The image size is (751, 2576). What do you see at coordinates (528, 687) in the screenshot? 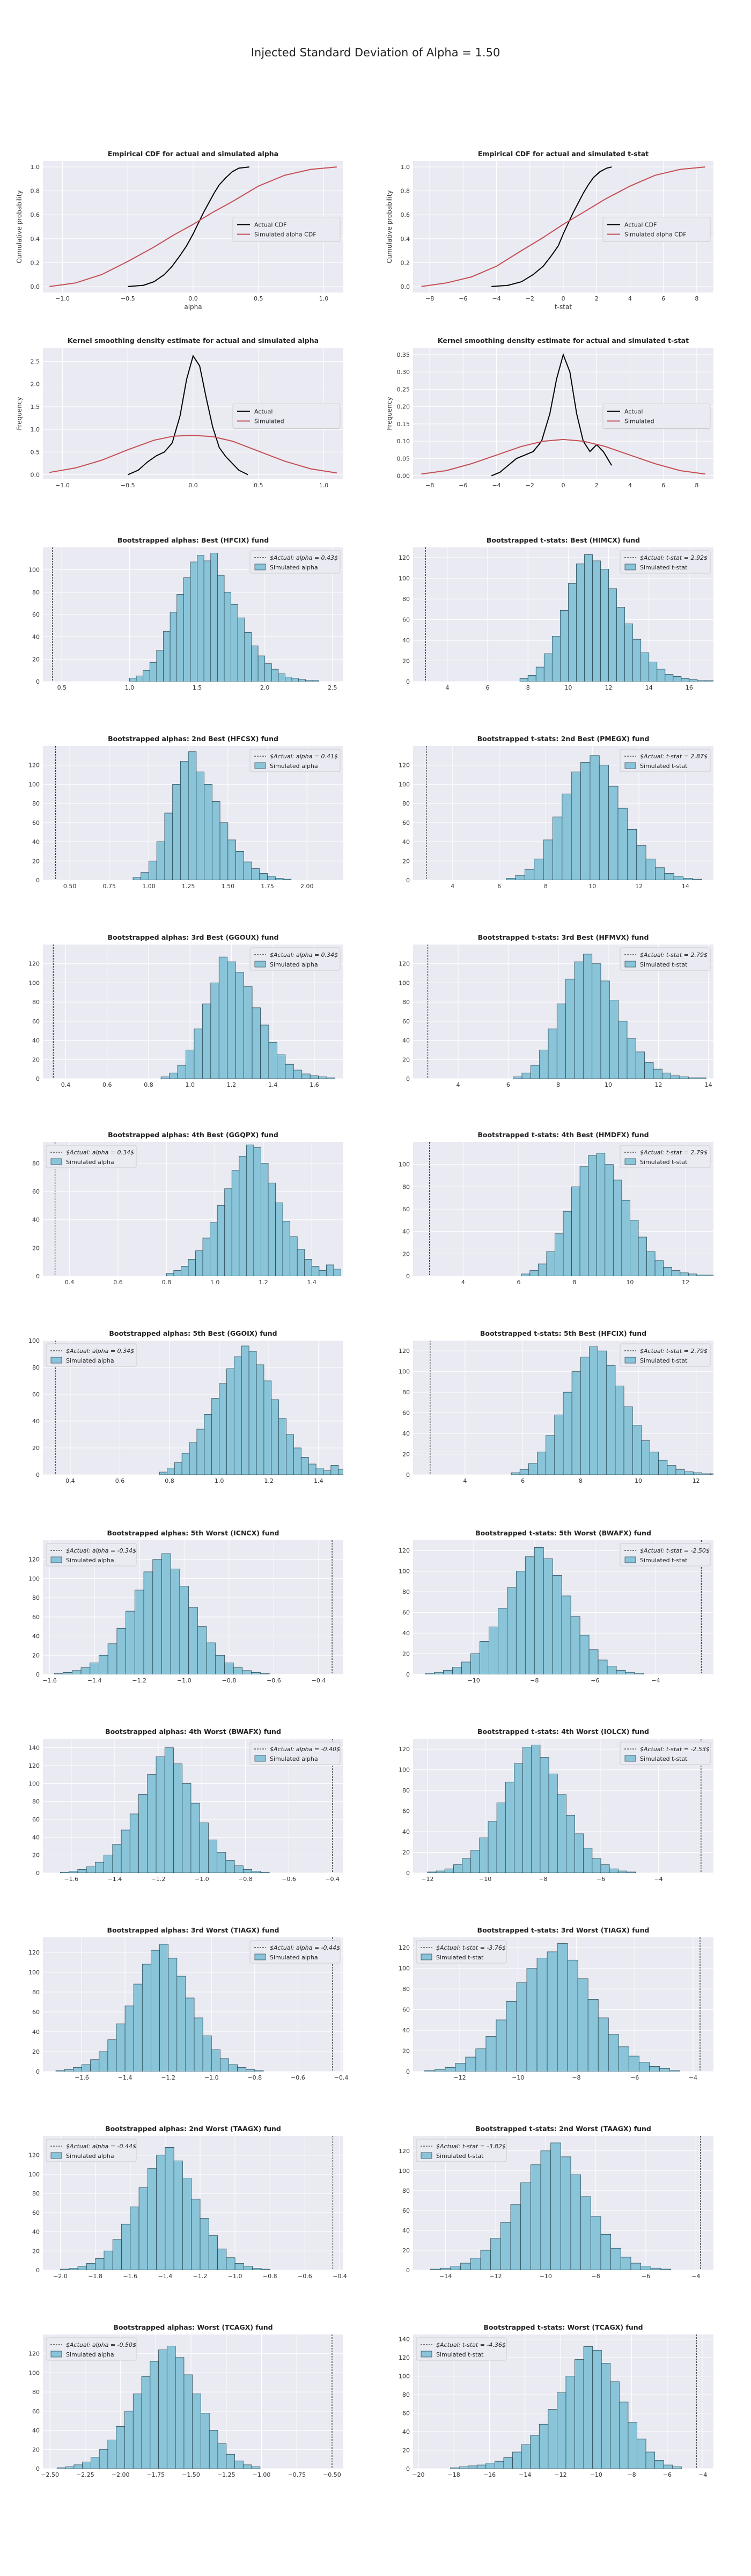
I see `x-tick-label: 8` at bounding box center [528, 687].